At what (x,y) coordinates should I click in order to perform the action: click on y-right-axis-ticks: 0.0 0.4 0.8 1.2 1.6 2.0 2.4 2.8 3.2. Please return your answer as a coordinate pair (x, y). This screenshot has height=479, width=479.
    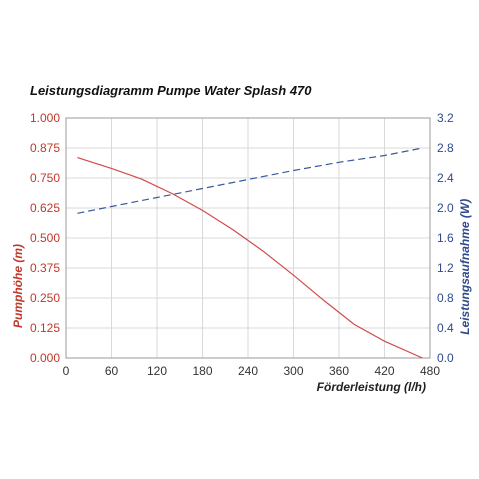
    Looking at the image, I should click on (445, 238).